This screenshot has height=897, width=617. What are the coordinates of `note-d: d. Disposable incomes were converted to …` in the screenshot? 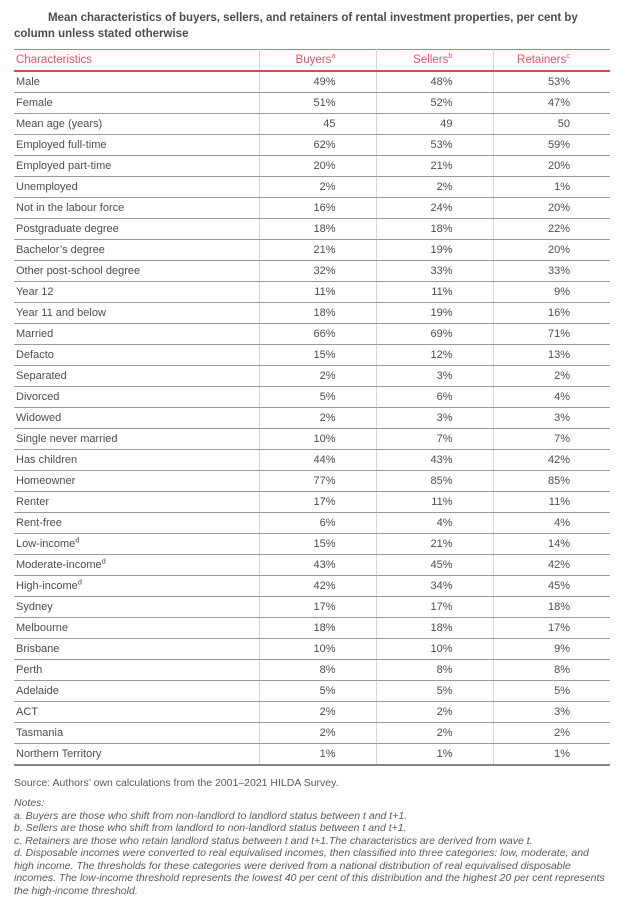 It's located at (309, 872).